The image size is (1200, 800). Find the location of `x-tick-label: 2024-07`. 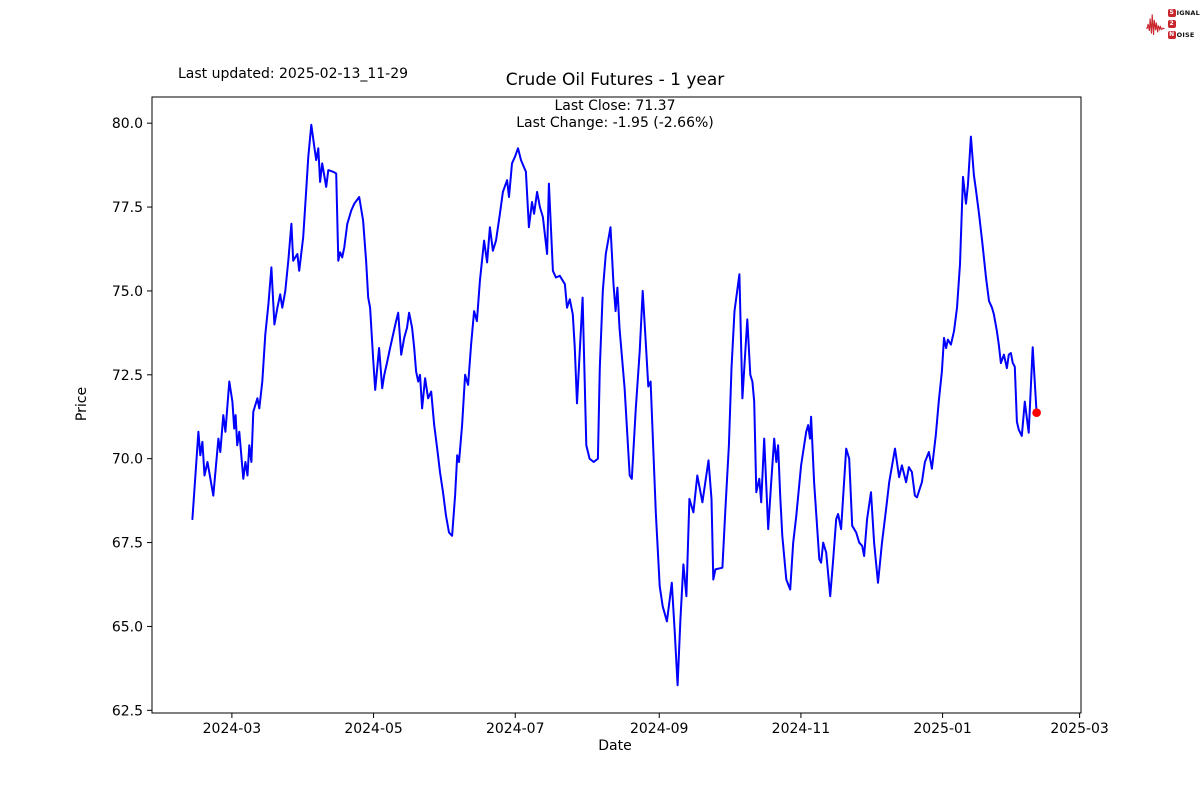

x-tick-label: 2024-07 is located at coordinates (515, 729).